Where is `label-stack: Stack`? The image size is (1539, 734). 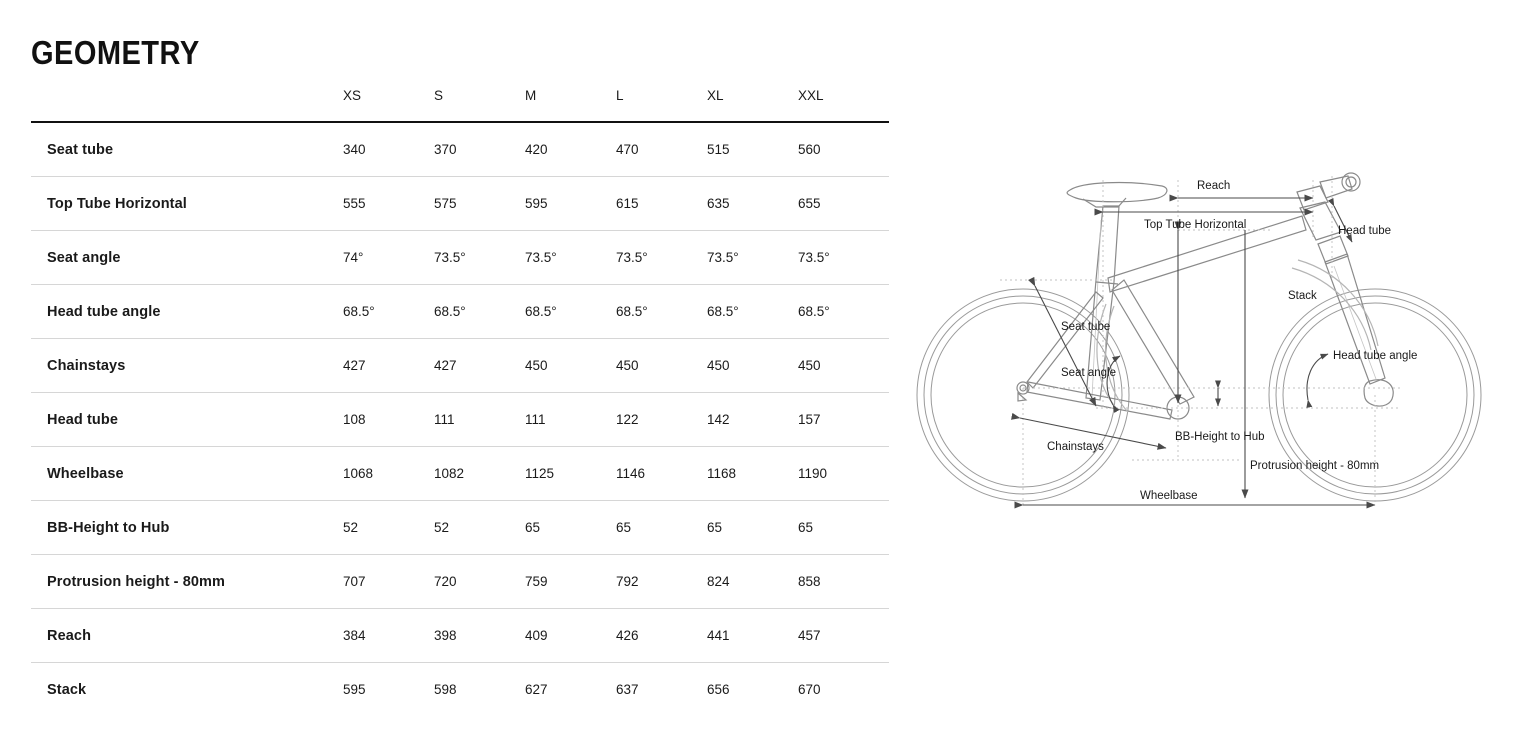
label-stack: Stack is located at coordinates (1302, 296).